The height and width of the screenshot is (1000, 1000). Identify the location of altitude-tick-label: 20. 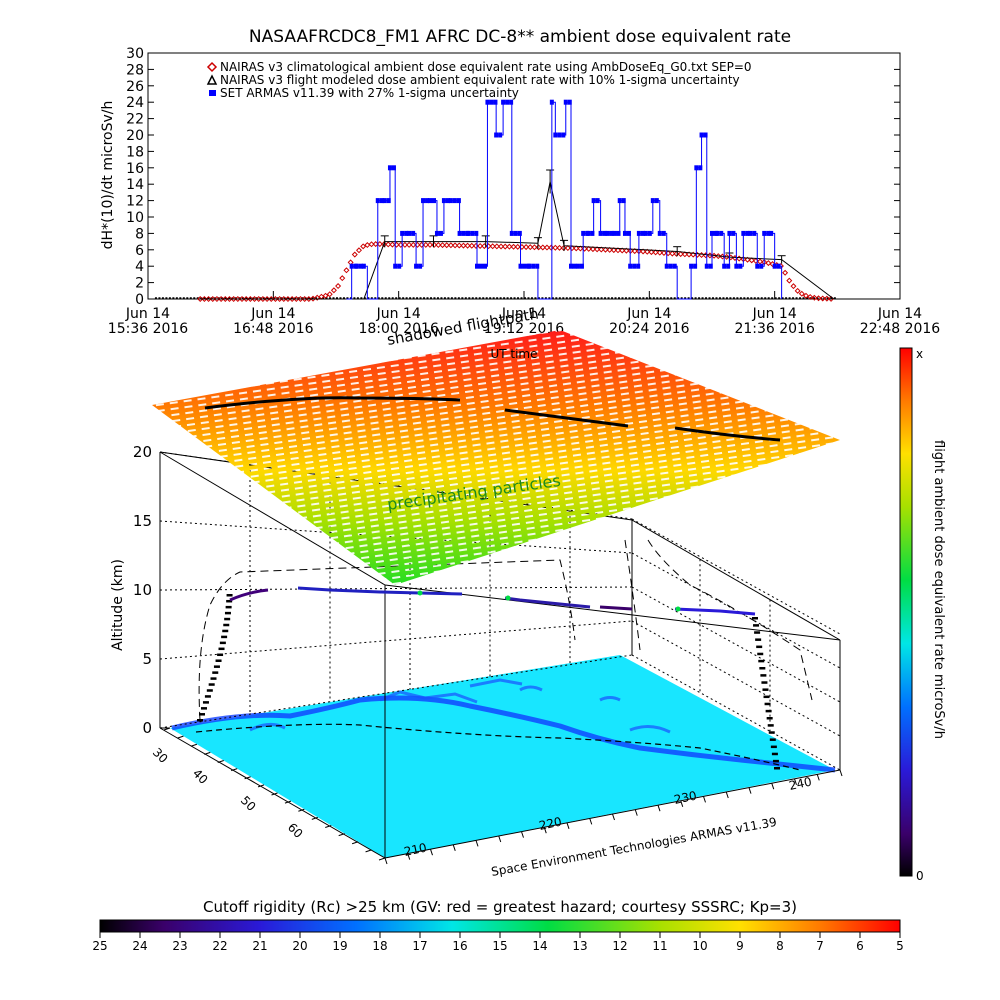
(142, 452).